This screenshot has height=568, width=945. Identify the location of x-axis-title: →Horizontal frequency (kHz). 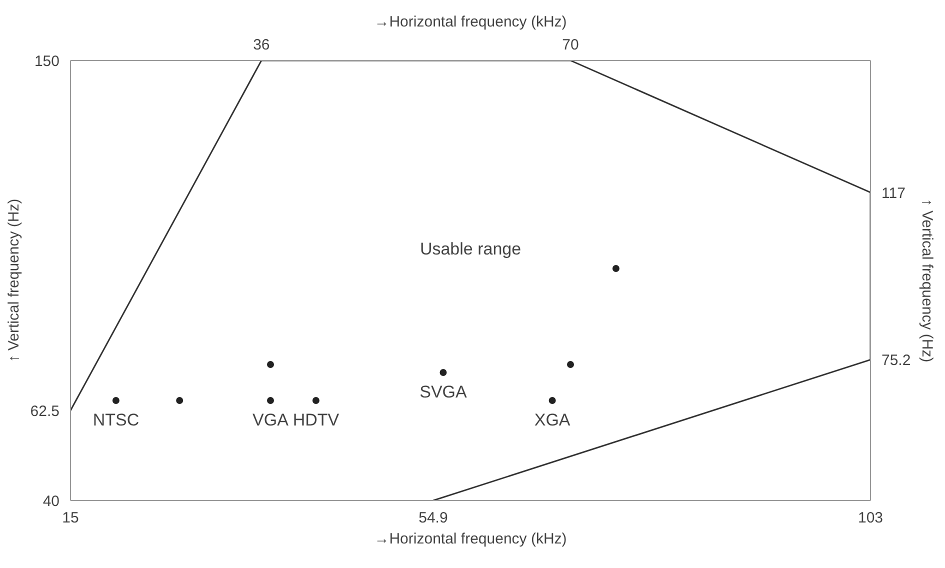
(470, 539).